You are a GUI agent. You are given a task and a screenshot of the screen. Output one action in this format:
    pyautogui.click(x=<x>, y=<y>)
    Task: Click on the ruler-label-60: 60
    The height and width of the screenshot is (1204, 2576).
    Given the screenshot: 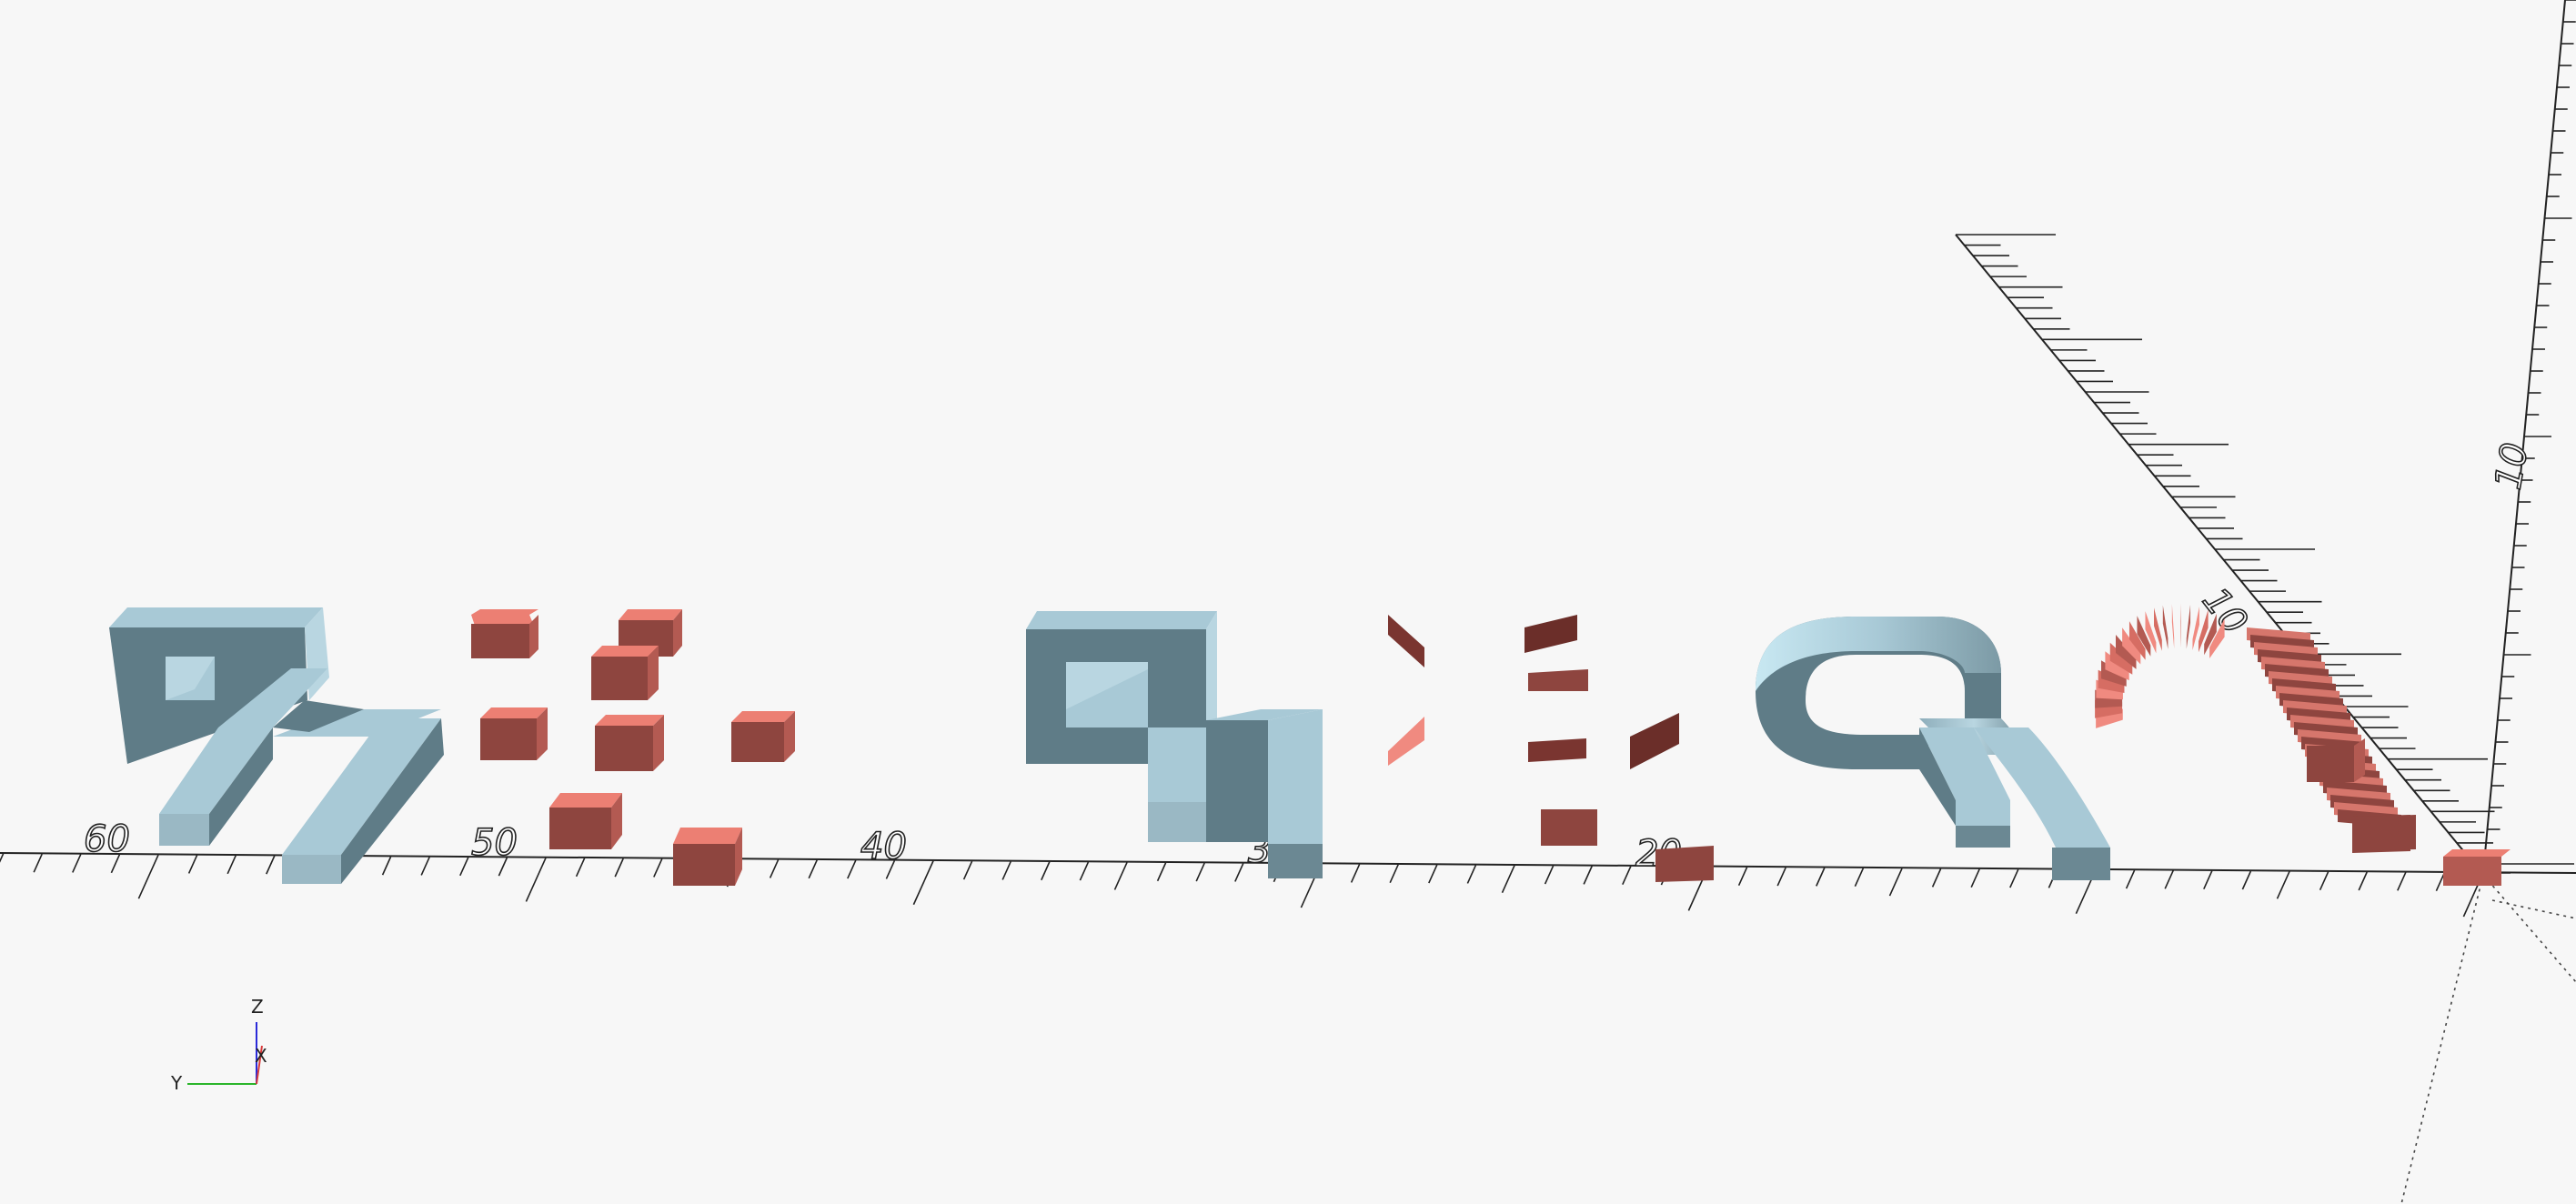 What is the action you would take?
    pyautogui.click(x=107, y=839)
    